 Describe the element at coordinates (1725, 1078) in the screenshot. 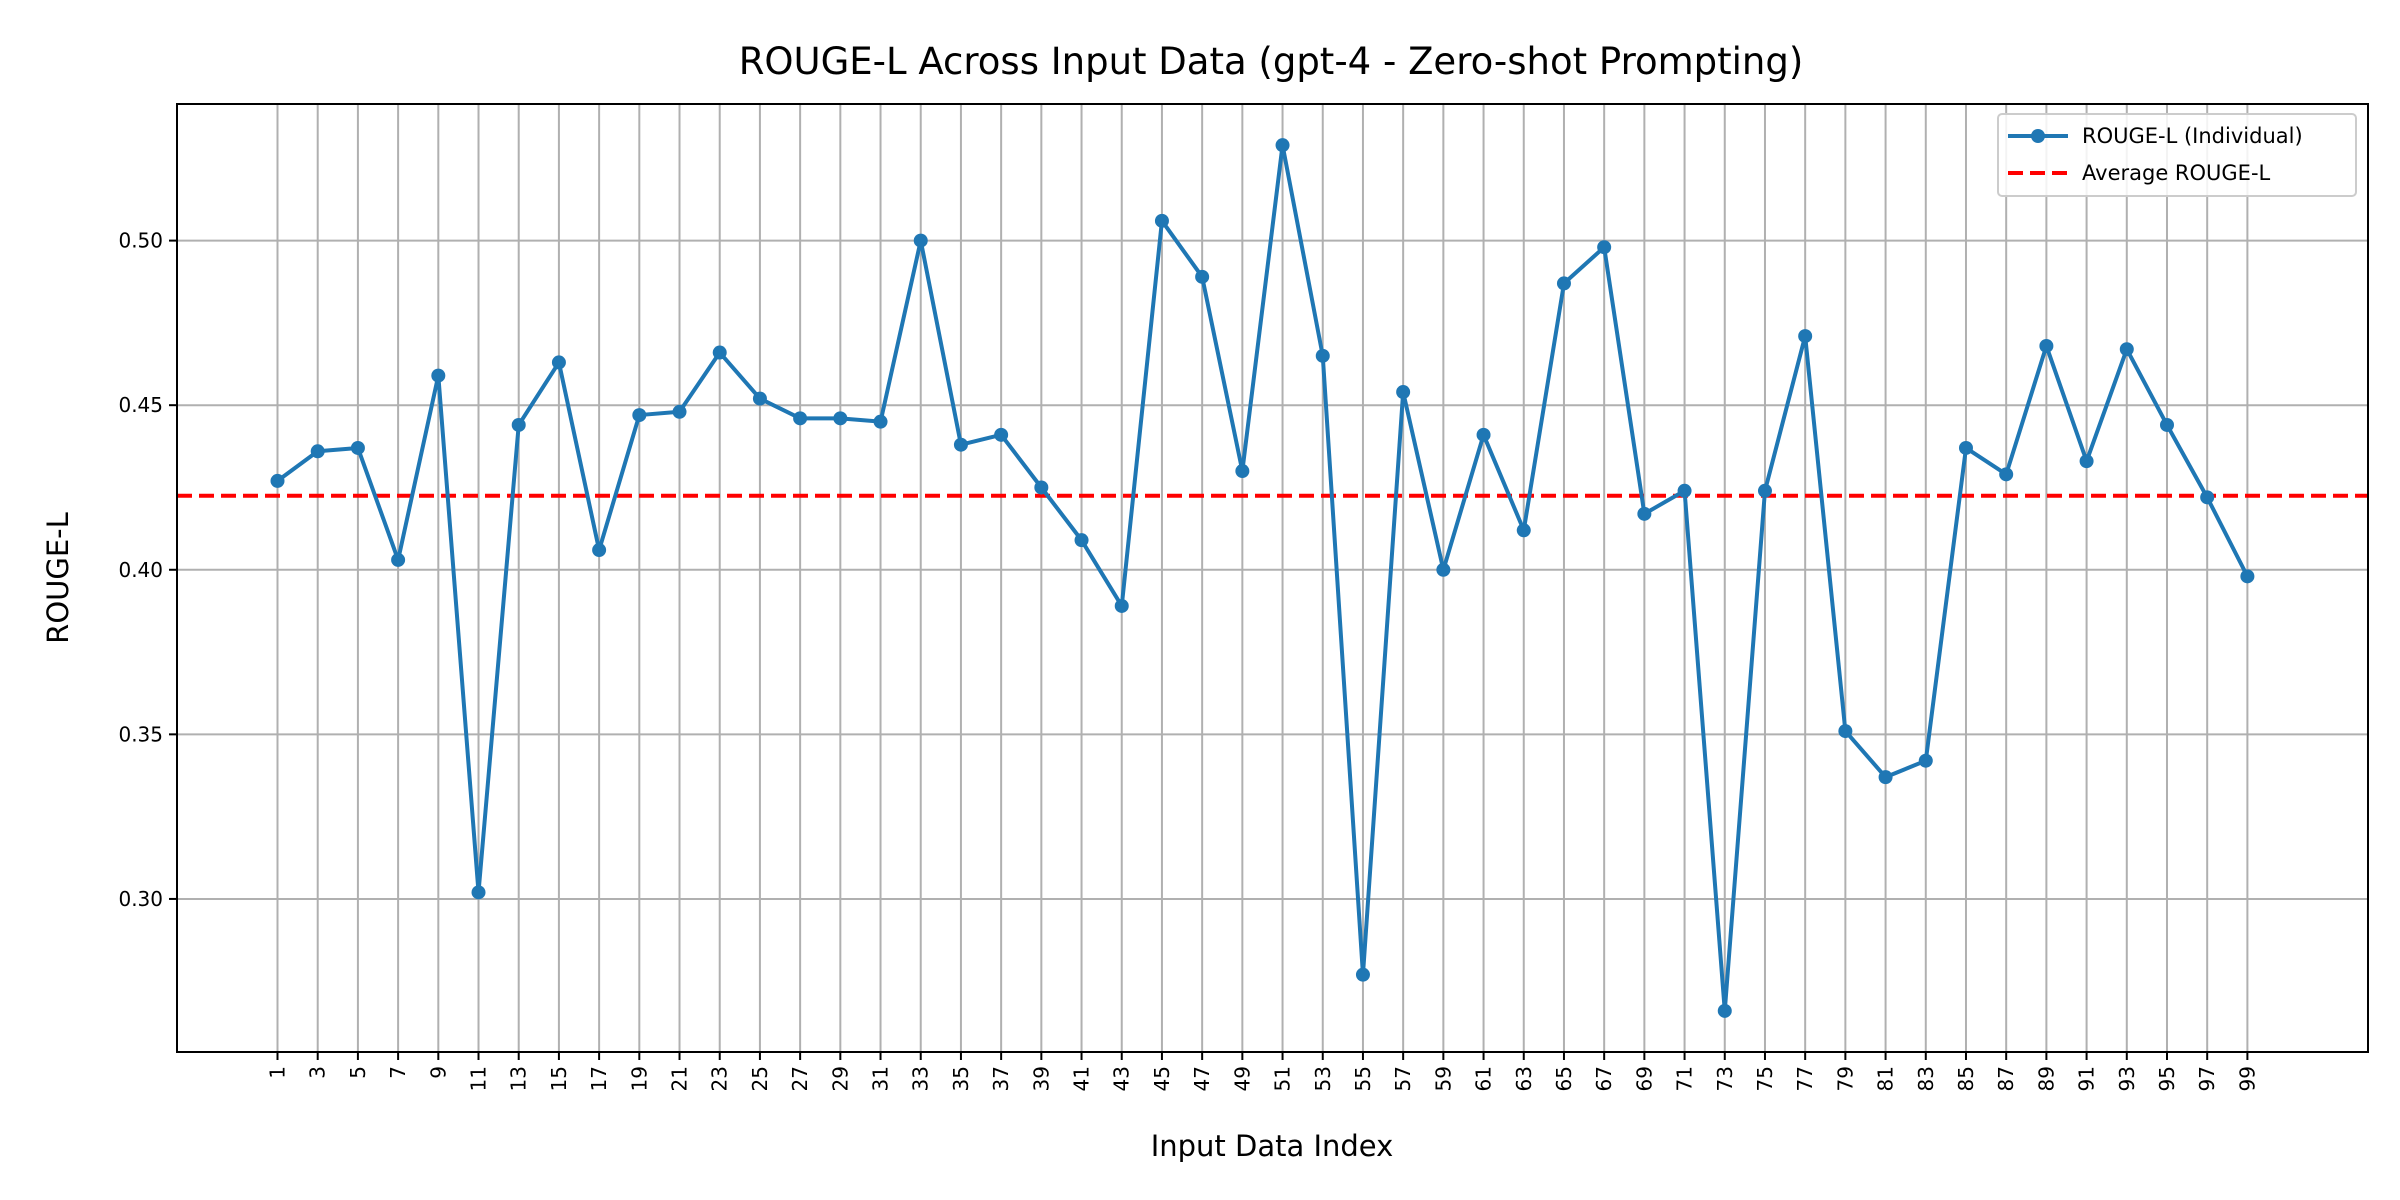

I see `x-tick-label: 73` at that location.